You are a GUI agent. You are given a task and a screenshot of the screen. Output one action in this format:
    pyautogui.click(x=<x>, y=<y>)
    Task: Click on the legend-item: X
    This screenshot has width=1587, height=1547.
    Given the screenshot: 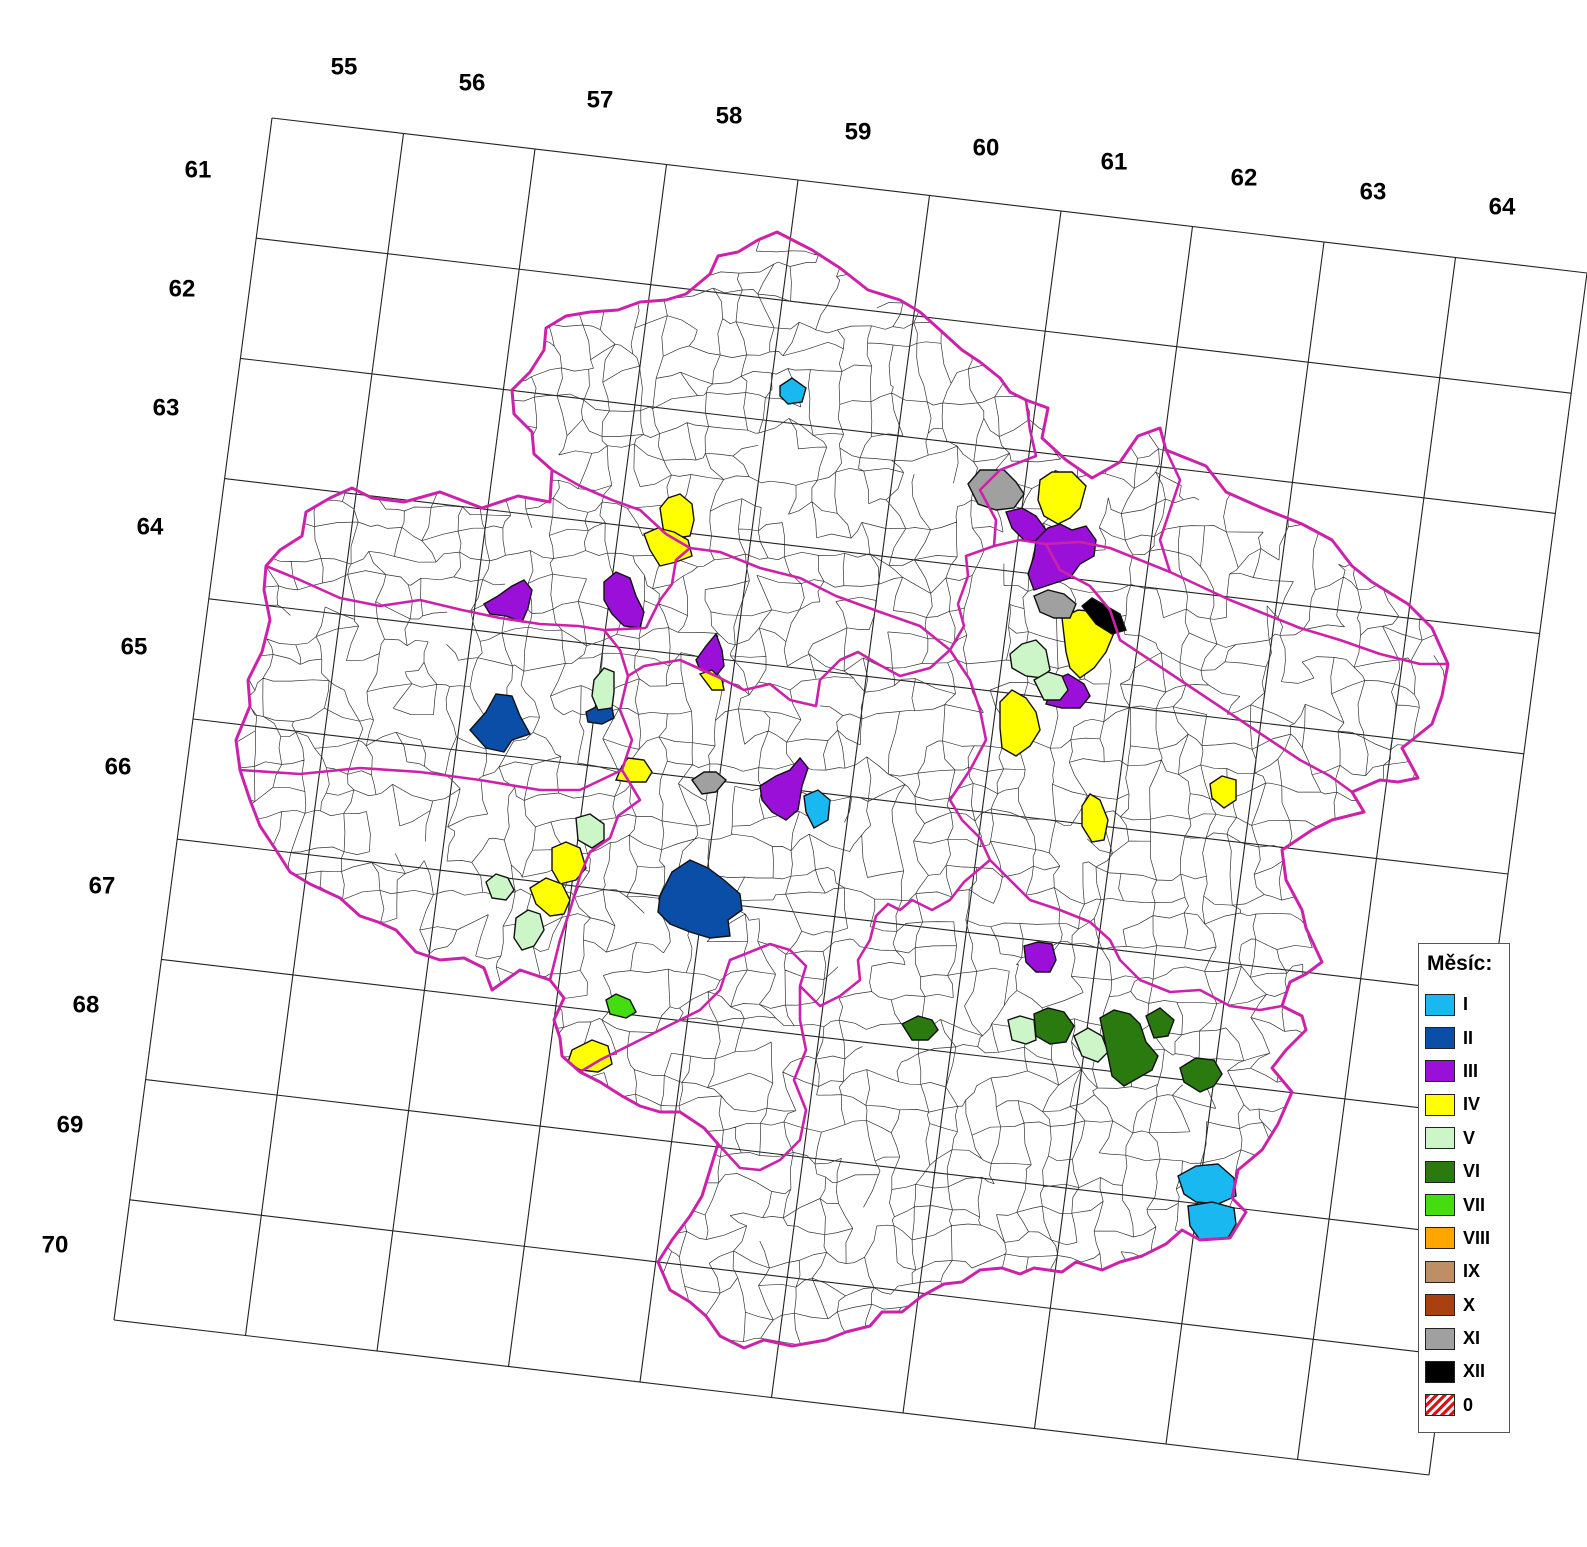 What is the action you would take?
    pyautogui.click(x=1464, y=1305)
    